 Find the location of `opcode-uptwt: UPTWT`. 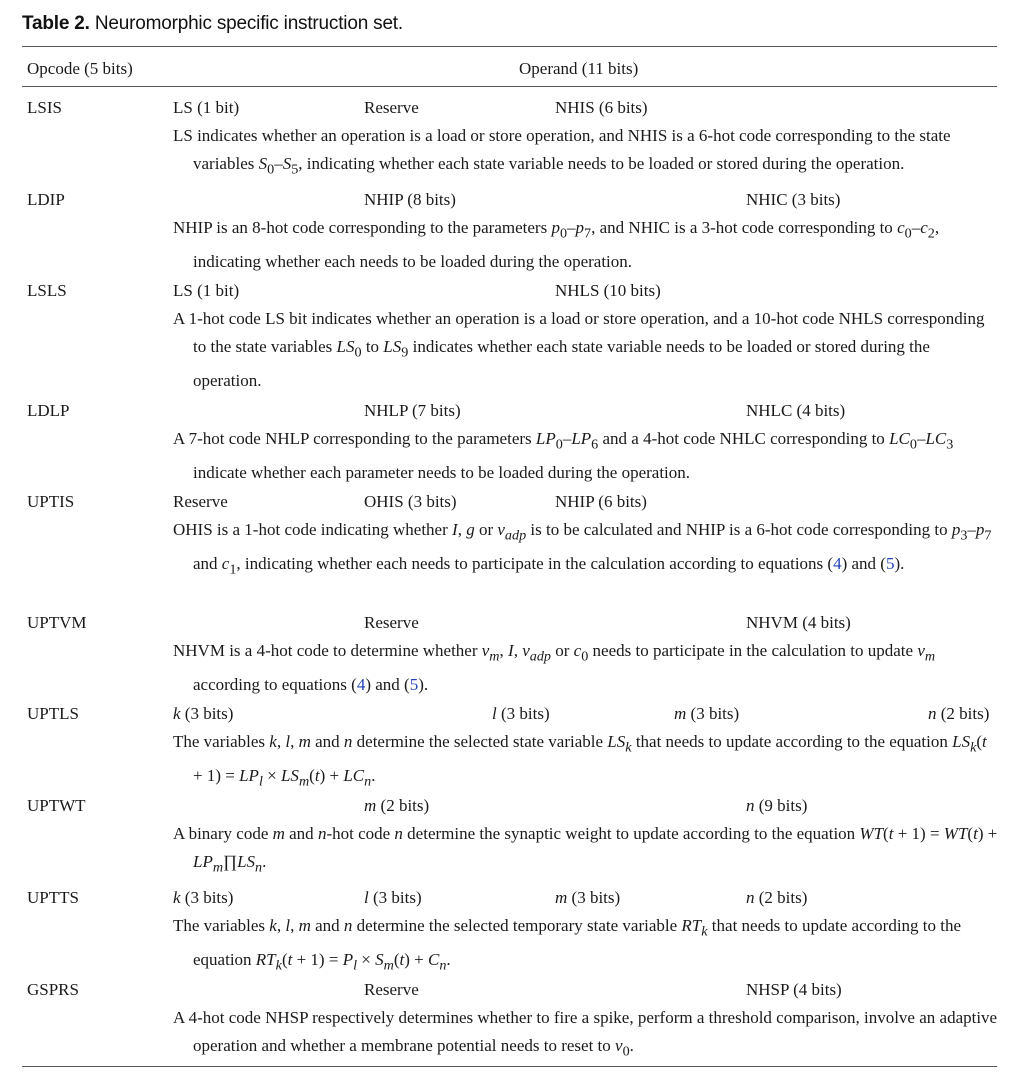

opcode-uptwt: UPTWT is located at coordinates (56, 805).